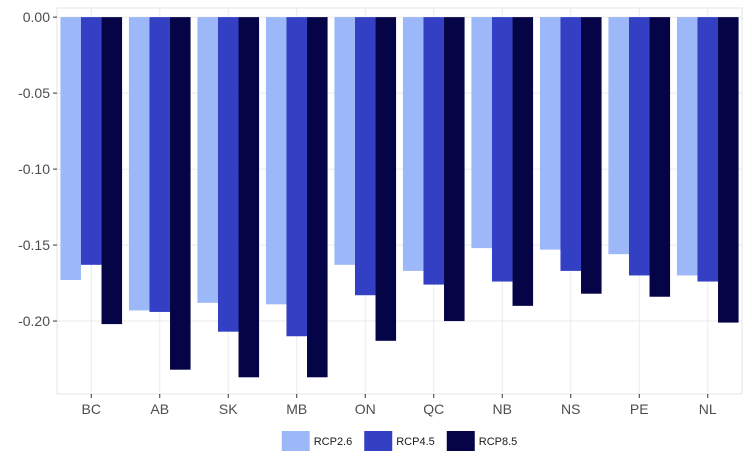 This screenshot has height=456, width=752. I want to click on bar-nb-rcp45, so click(502, 149).